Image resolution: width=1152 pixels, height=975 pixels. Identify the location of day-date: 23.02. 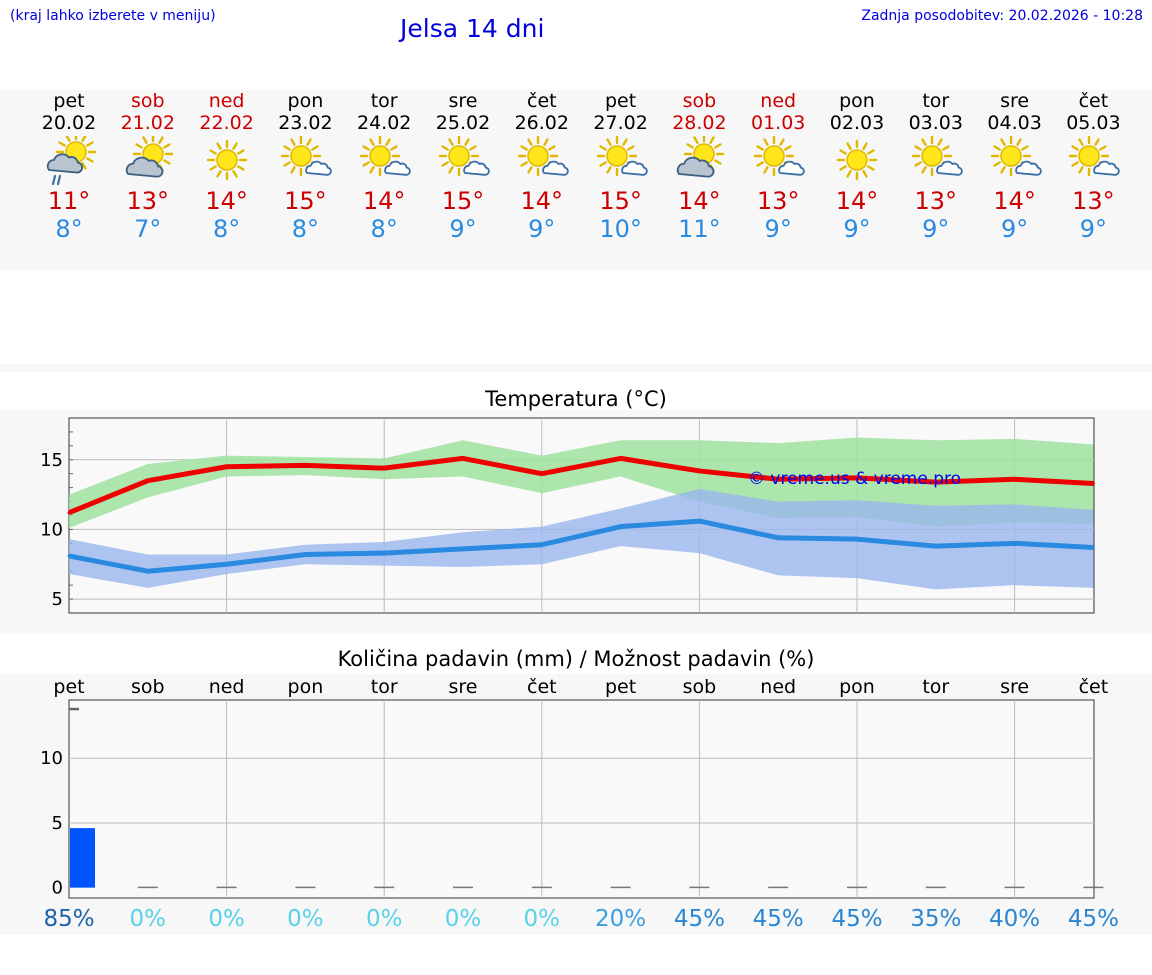
(305, 123).